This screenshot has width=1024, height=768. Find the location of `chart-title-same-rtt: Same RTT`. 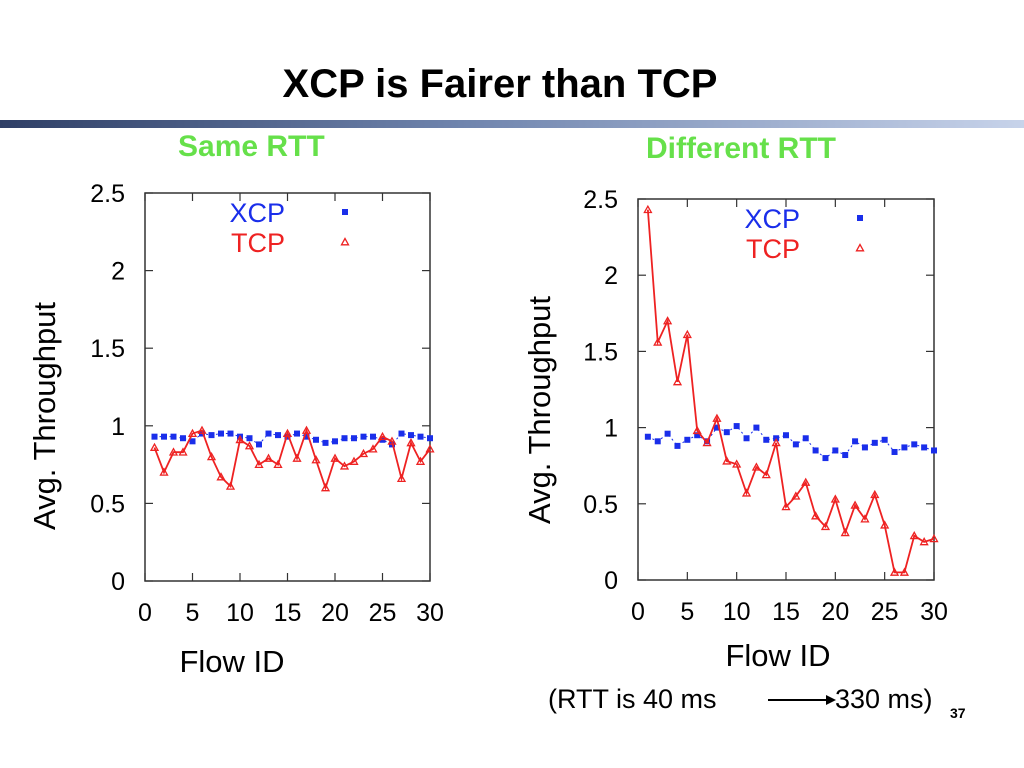

chart-title-same-rtt: Same RTT is located at coordinates (251, 146).